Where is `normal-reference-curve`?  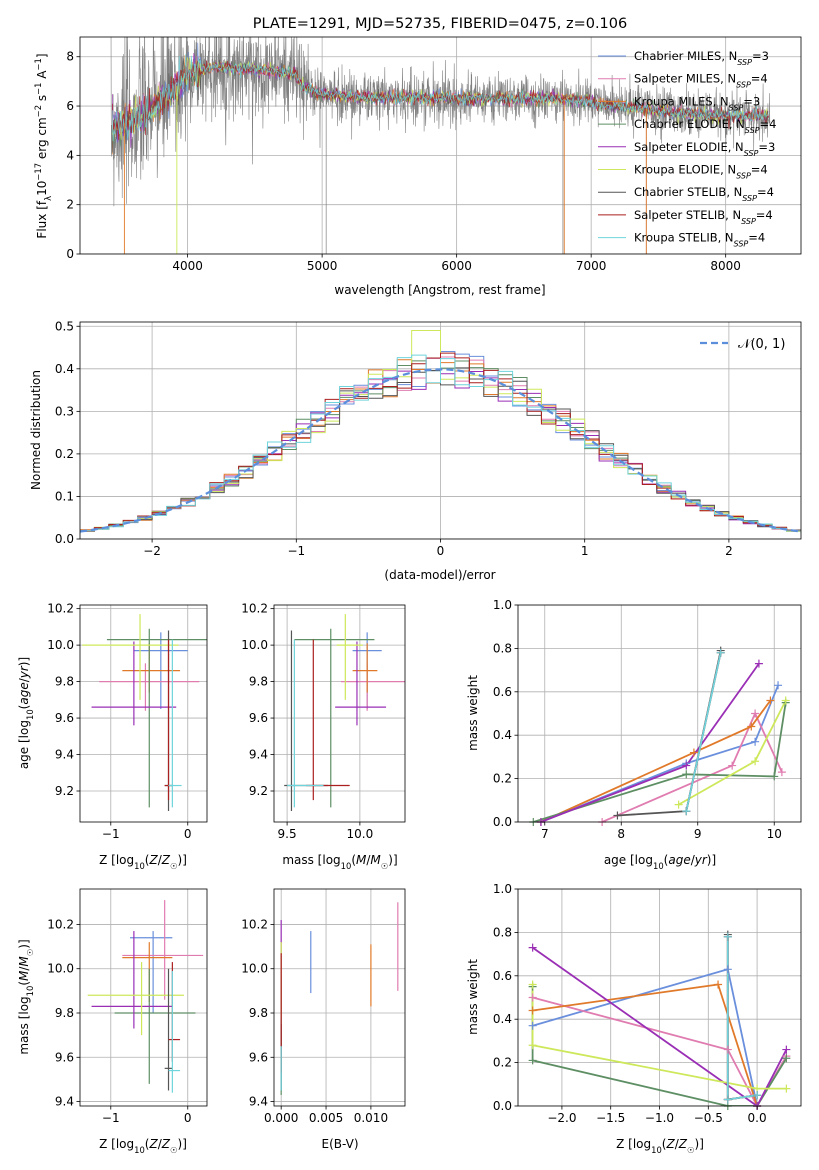 normal-reference-curve is located at coordinates (440, 450).